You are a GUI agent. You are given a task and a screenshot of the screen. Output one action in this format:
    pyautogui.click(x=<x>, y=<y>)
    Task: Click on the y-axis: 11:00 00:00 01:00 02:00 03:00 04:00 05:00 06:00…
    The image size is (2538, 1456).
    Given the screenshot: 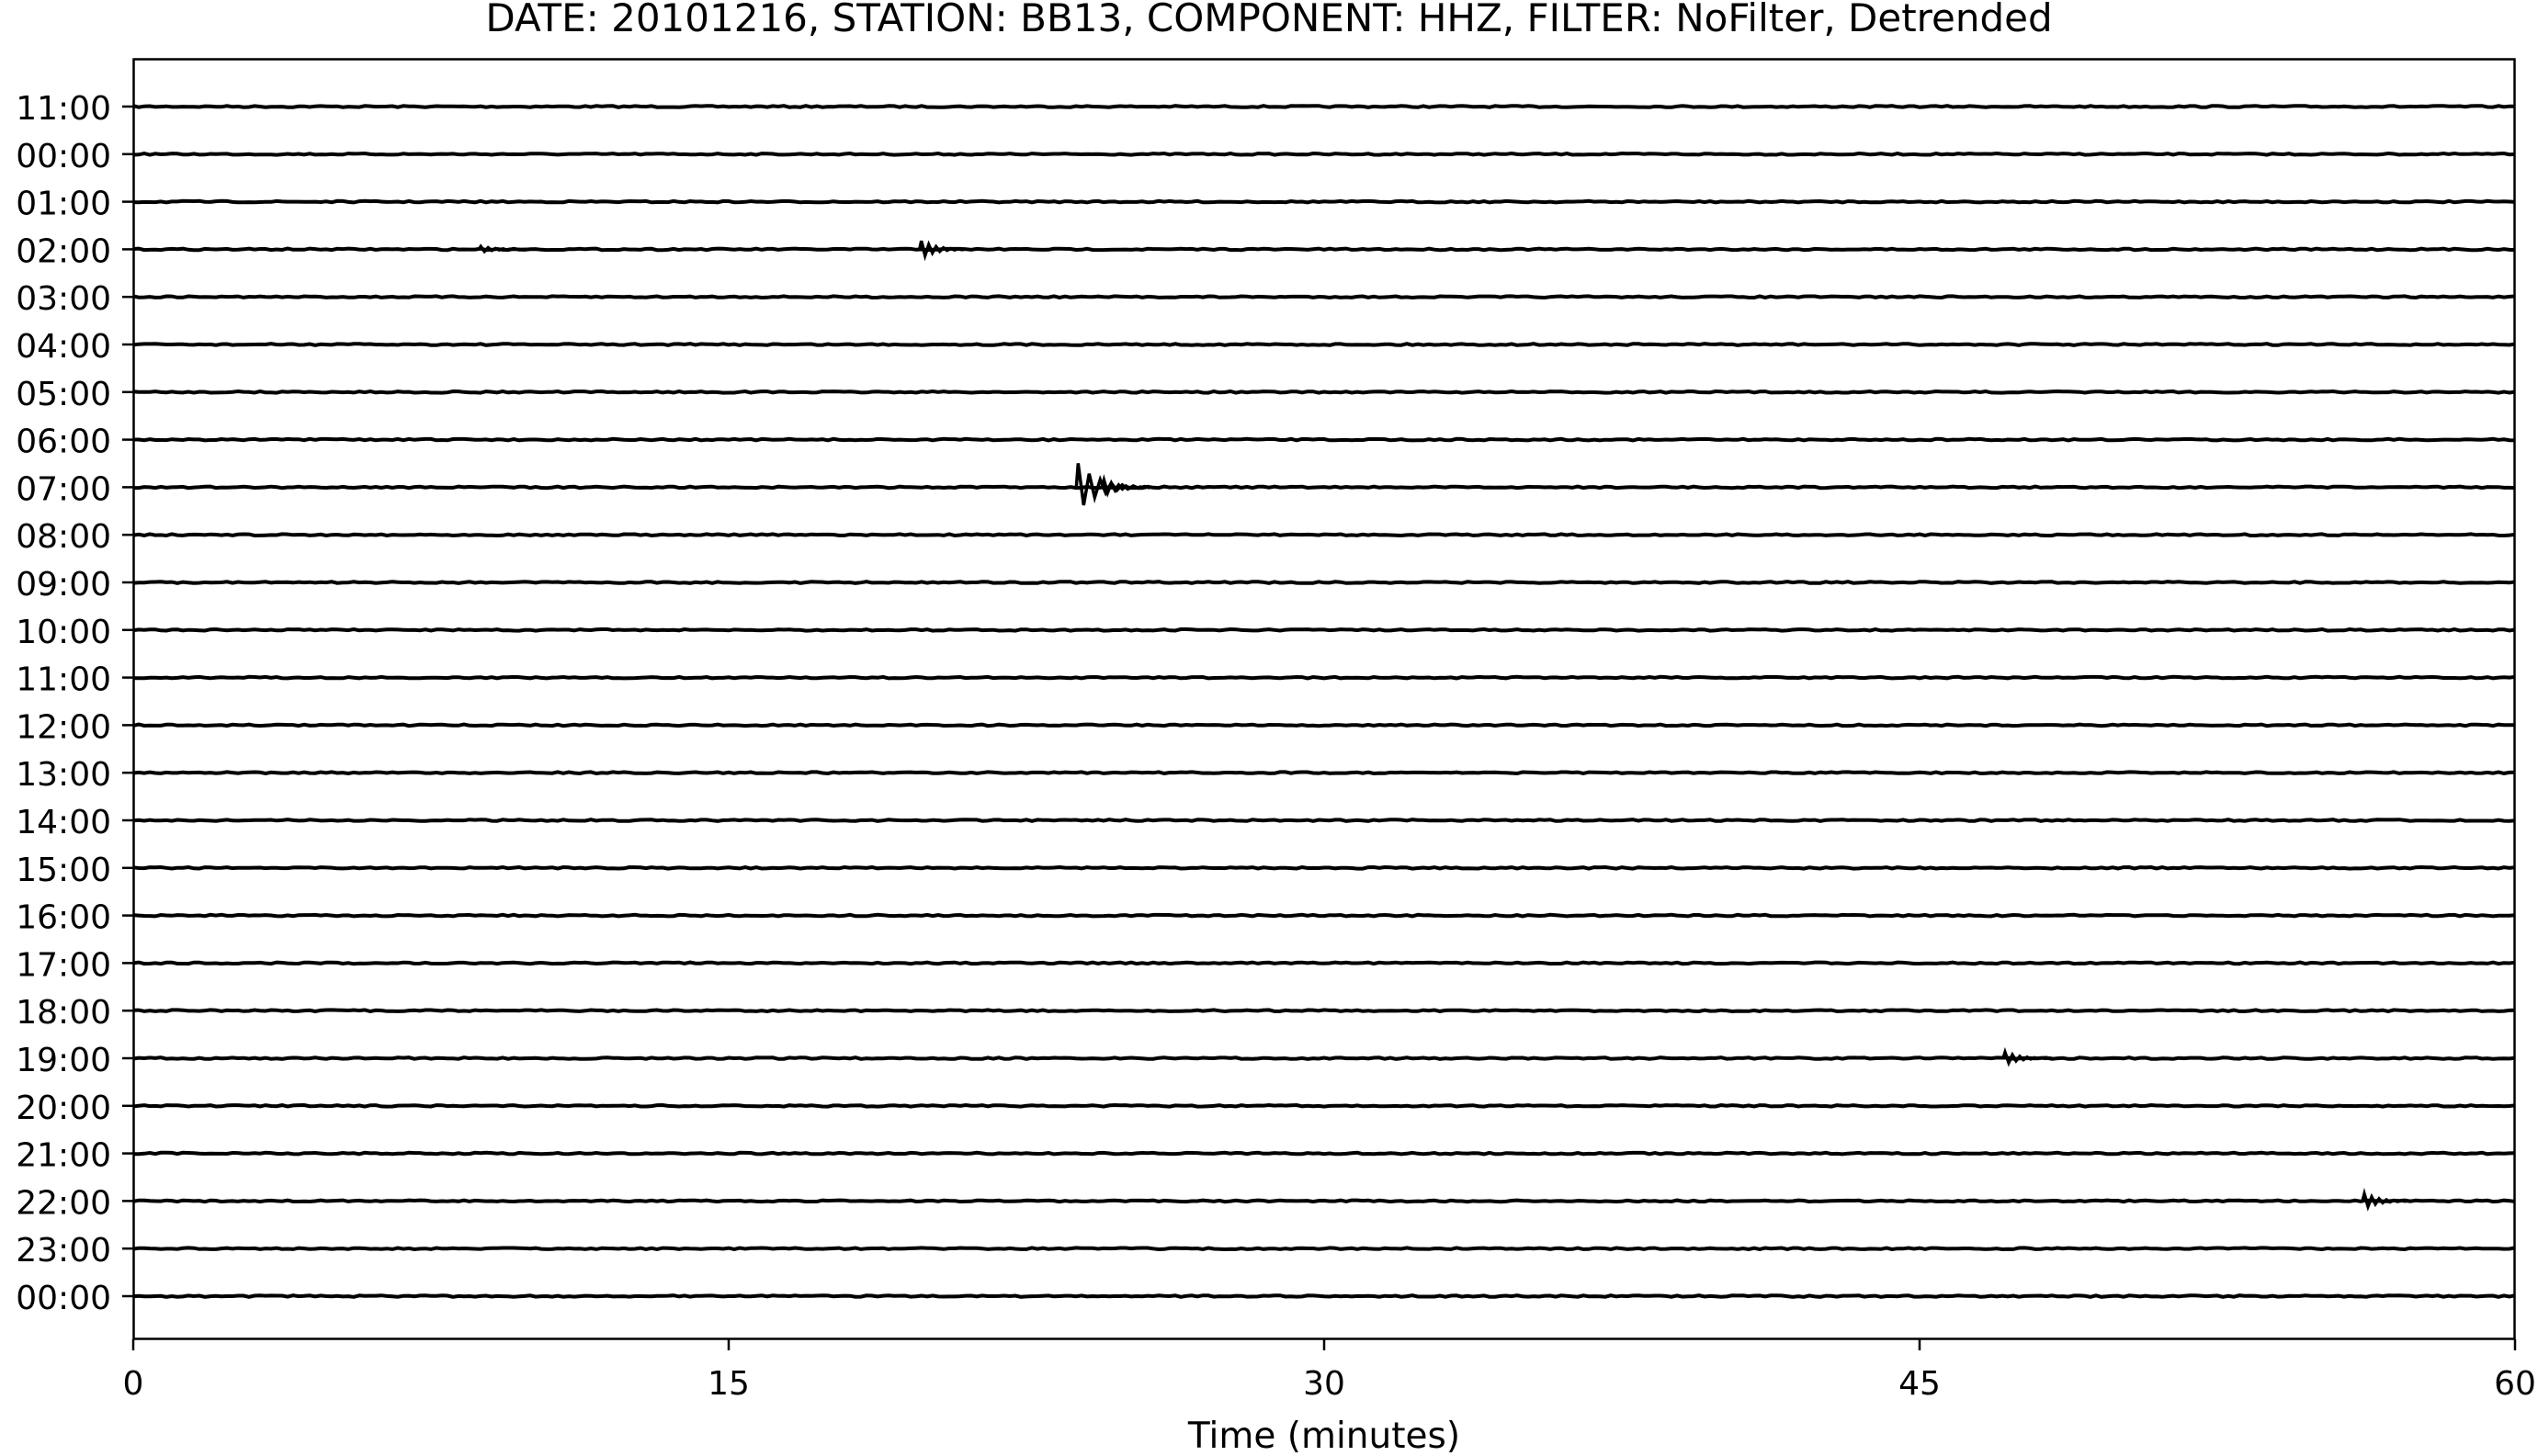 What is the action you would take?
    pyautogui.click(x=74, y=703)
    